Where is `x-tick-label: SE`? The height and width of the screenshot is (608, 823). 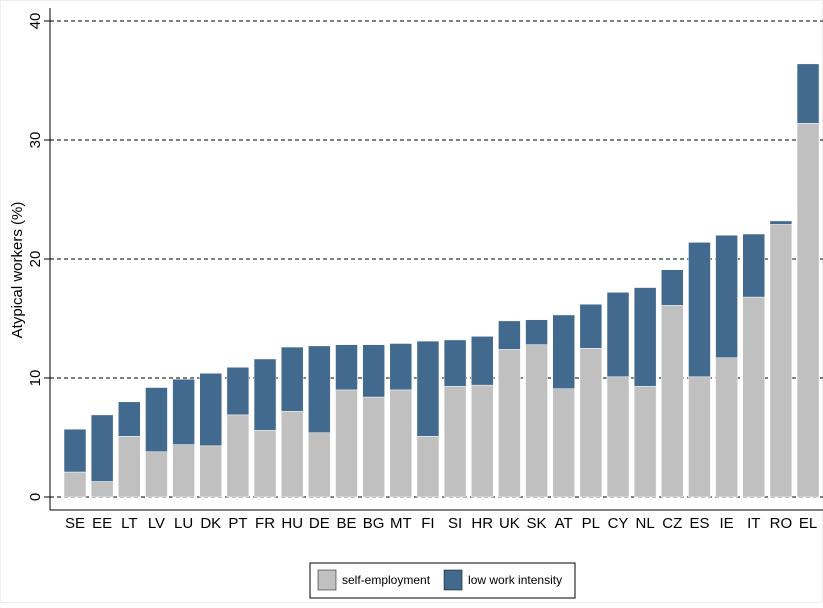 x-tick-label: SE is located at coordinates (75, 523).